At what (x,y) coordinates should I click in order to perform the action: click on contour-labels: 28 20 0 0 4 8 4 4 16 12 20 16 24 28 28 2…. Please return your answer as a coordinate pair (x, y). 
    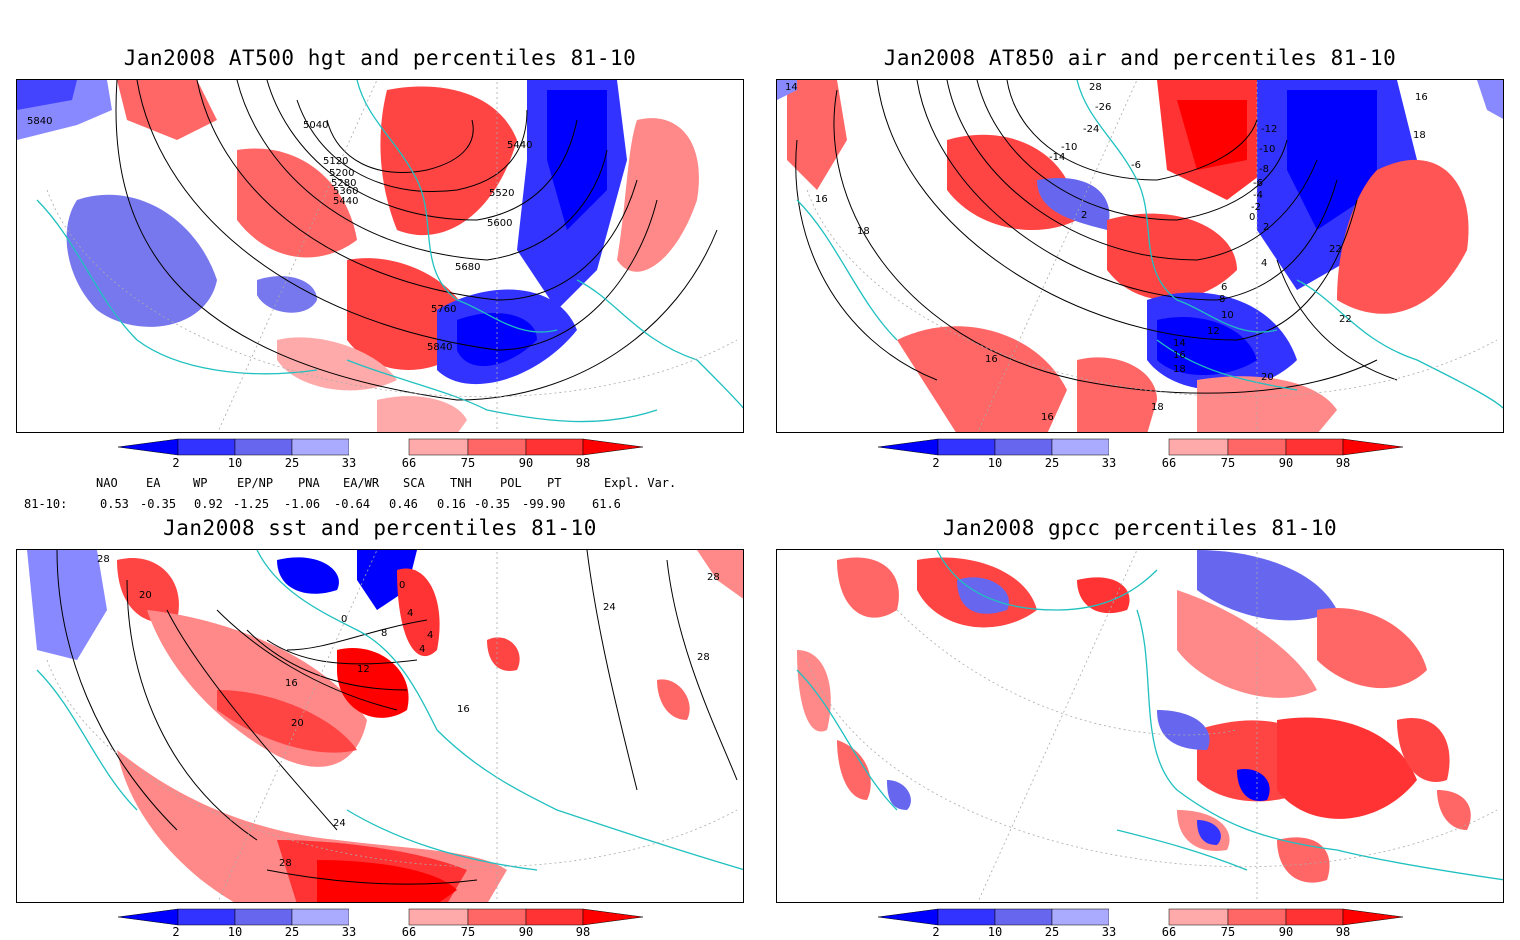
    Looking at the image, I should click on (408, 711).